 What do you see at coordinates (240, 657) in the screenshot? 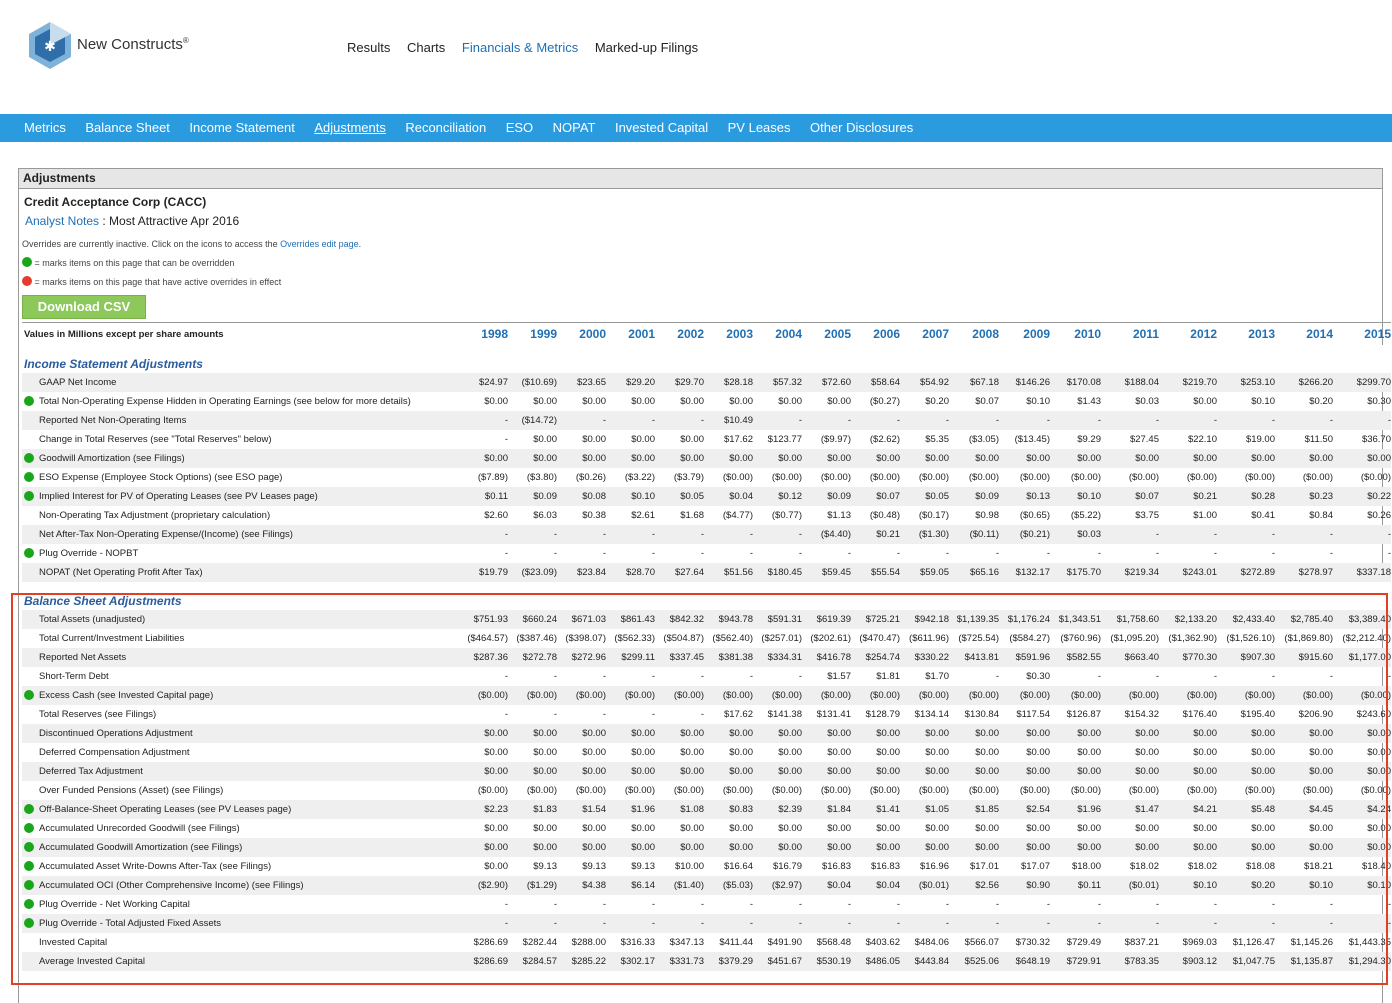
I see `row-label-cell: Reported Net Assets` at bounding box center [240, 657].